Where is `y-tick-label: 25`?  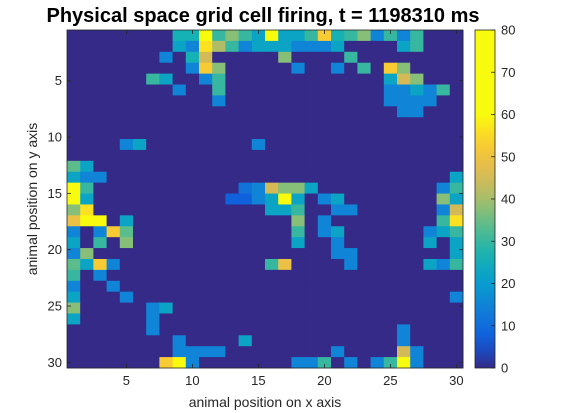 y-tick-label: 25 is located at coordinates (55, 306).